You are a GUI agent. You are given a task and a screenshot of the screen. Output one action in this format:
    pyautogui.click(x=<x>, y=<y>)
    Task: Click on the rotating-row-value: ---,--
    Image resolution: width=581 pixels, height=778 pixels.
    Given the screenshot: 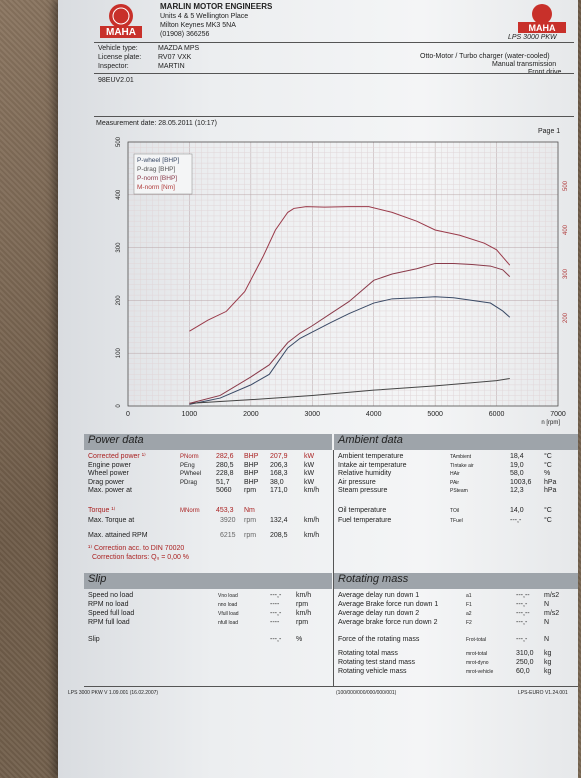 What is the action you would take?
    pyautogui.click(x=523, y=613)
    